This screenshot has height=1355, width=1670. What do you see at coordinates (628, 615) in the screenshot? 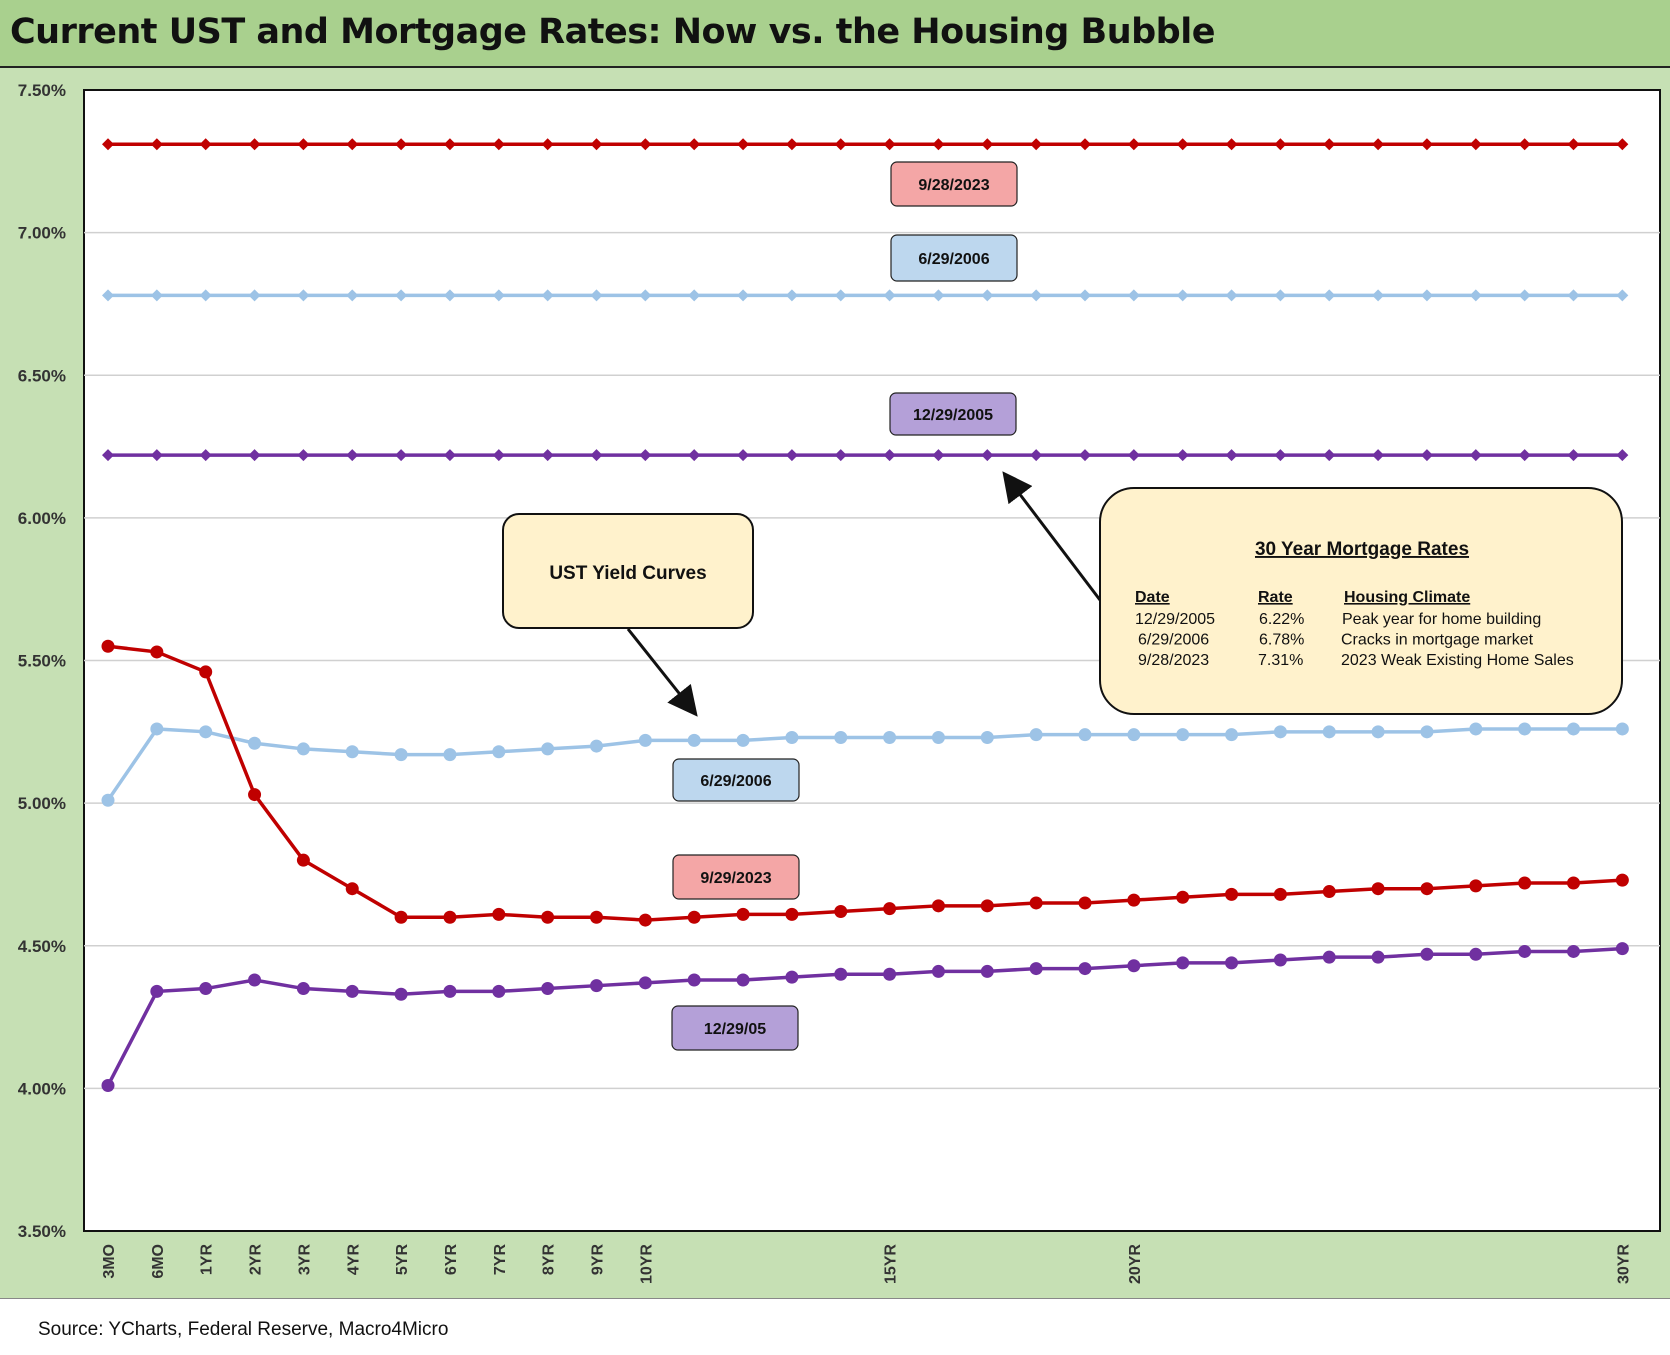
I see `ust-callout: UST Yield Curves` at bounding box center [628, 615].